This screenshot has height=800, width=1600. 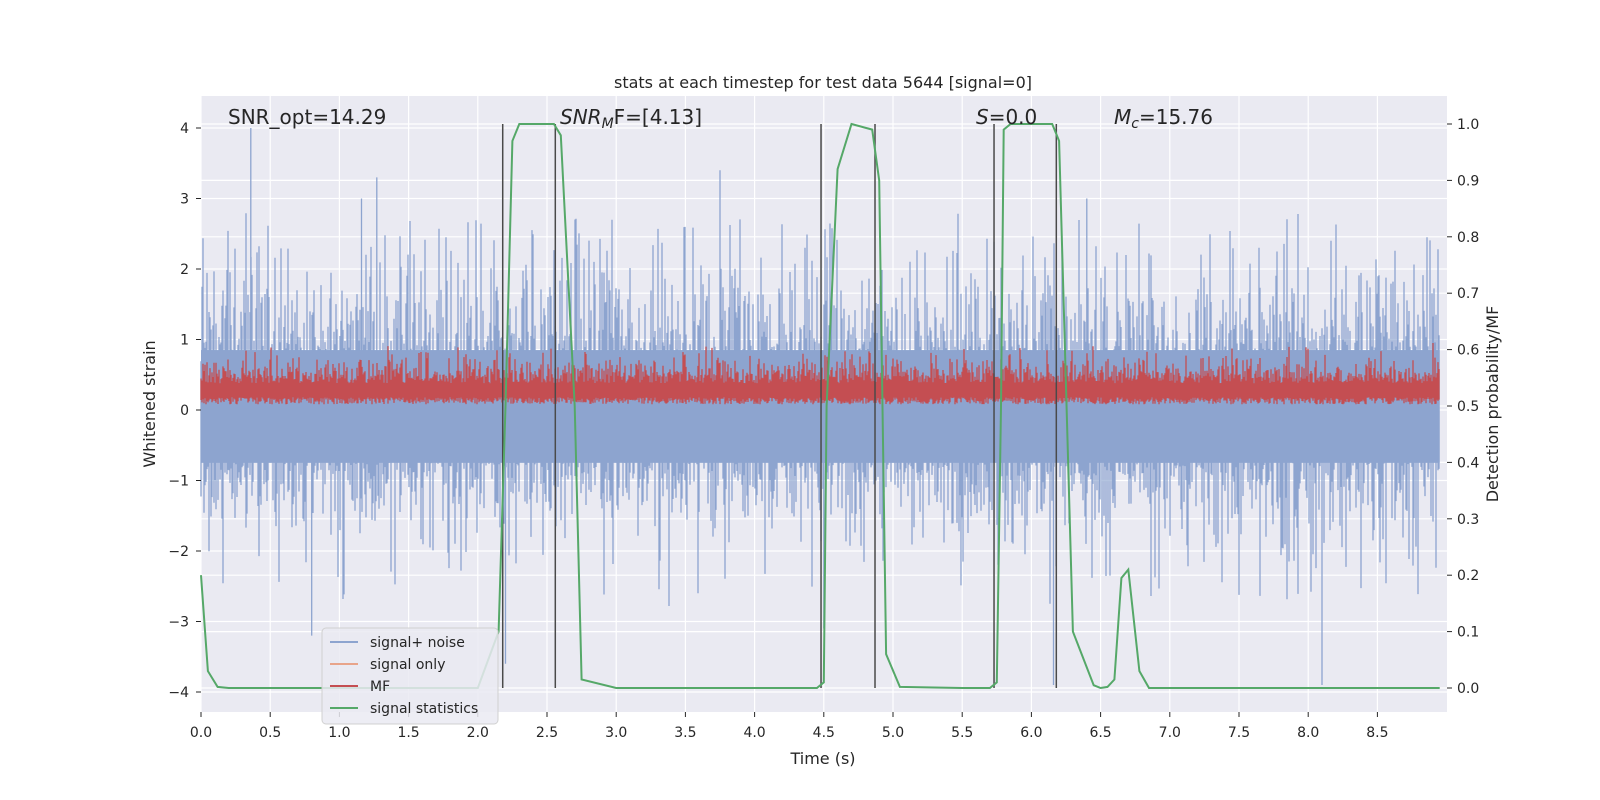 What do you see at coordinates (1468, 294) in the screenshot?
I see `y-right-tick-label: 0.7` at bounding box center [1468, 294].